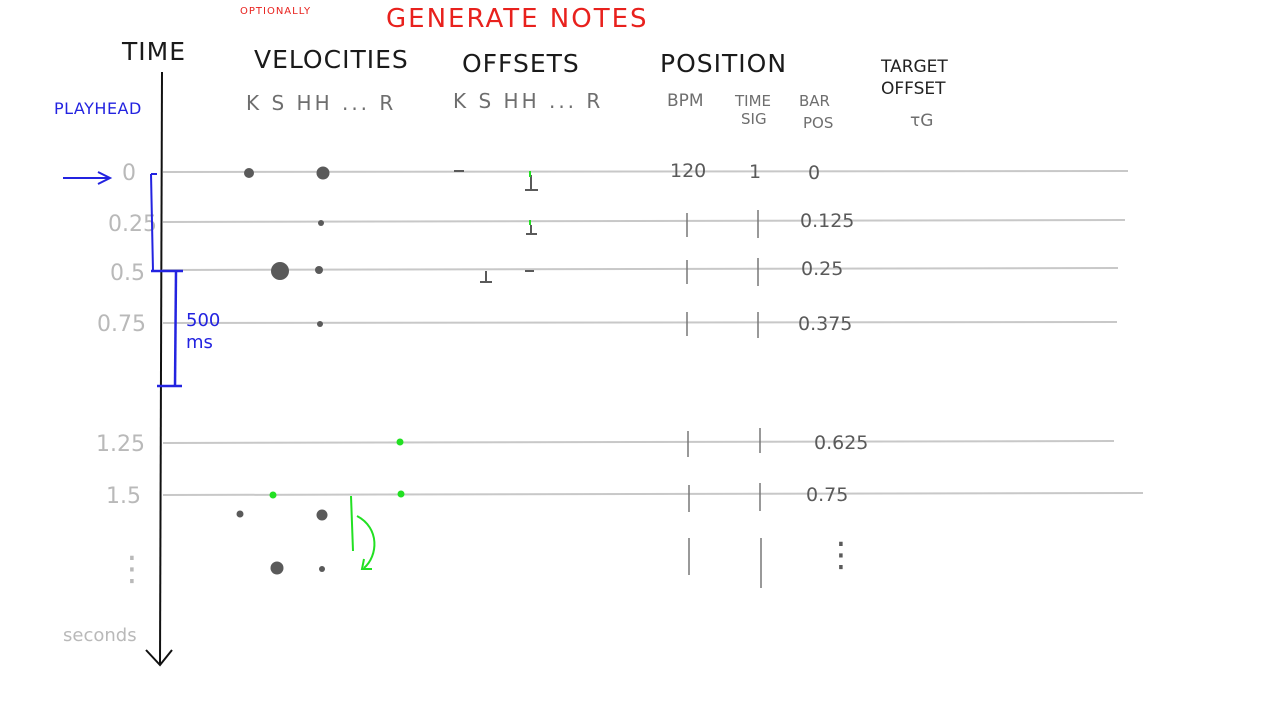 The width and height of the screenshot is (1280, 720). What do you see at coordinates (827, 495) in the screenshot?
I see `bar-pos-value: 0.75` at bounding box center [827, 495].